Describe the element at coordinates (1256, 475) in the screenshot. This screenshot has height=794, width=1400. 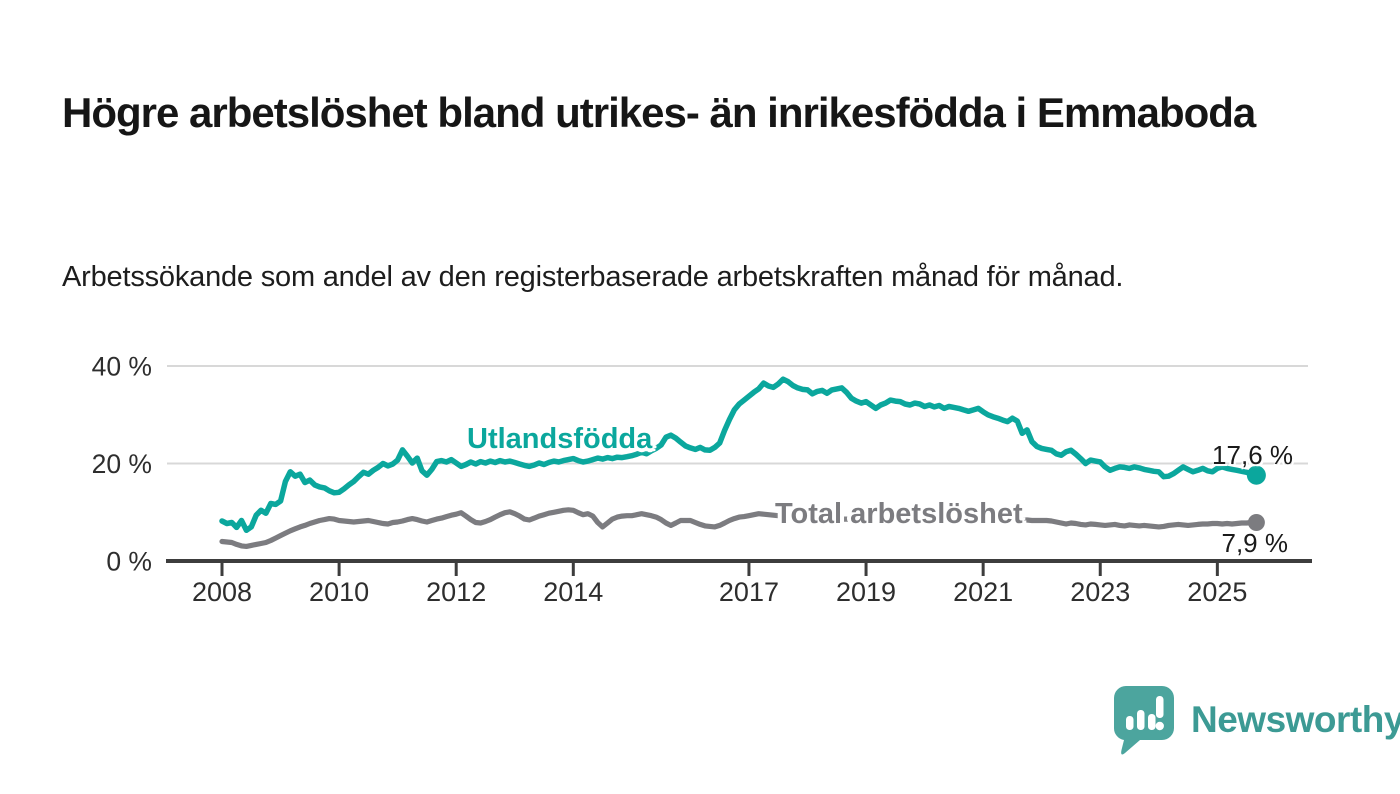
I see `series-end-dot-utlandsfodda` at that location.